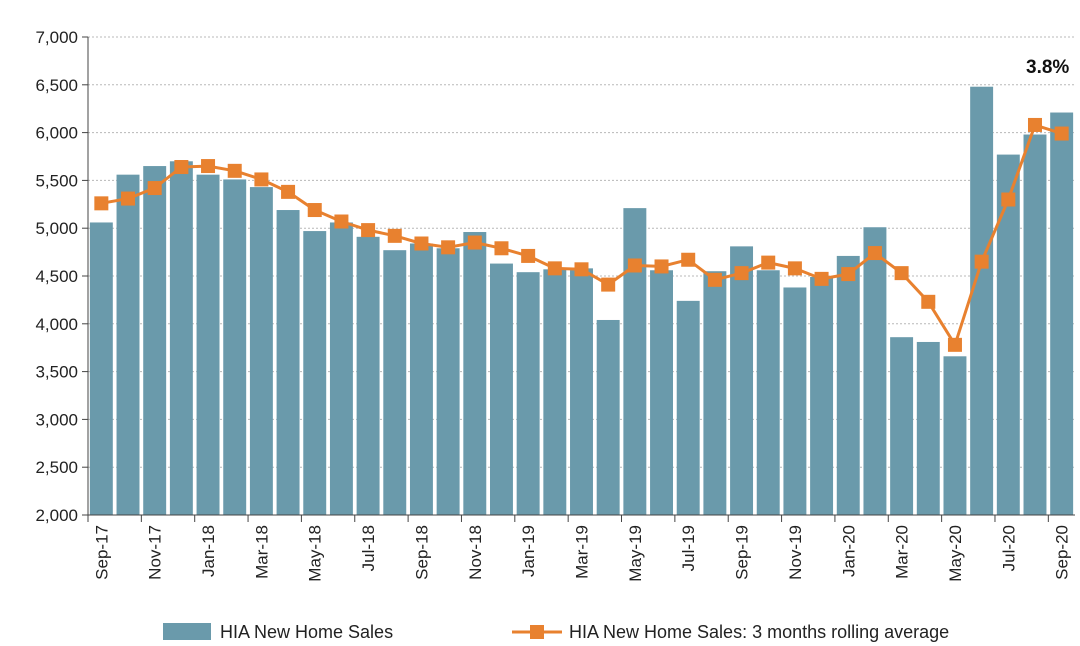  What do you see at coordinates (56, 133) in the screenshot?
I see `y-tick-label: 6,000` at bounding box center [56, 133].